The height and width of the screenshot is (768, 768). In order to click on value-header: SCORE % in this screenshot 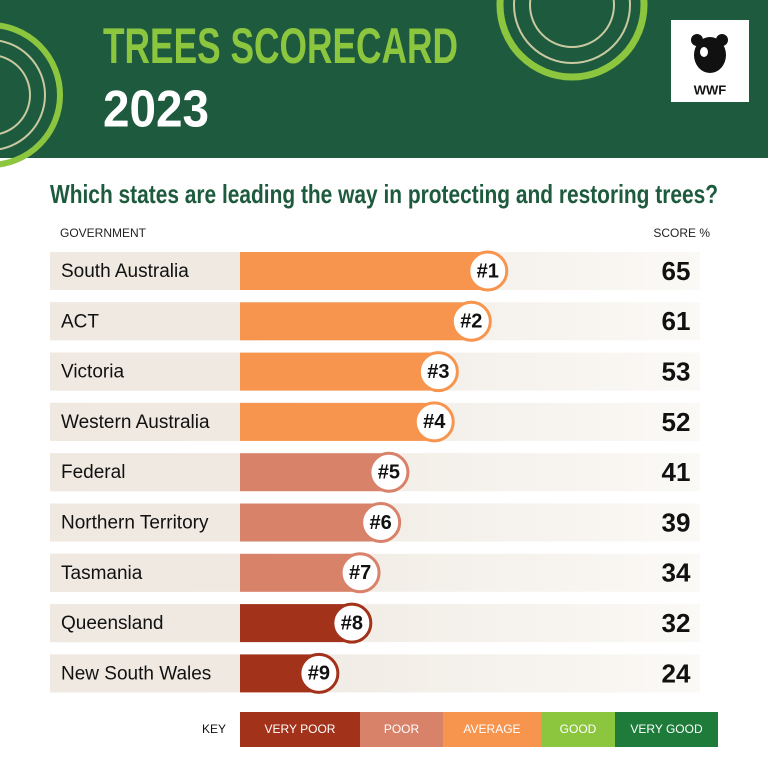, I will do `click(681, 233)`.